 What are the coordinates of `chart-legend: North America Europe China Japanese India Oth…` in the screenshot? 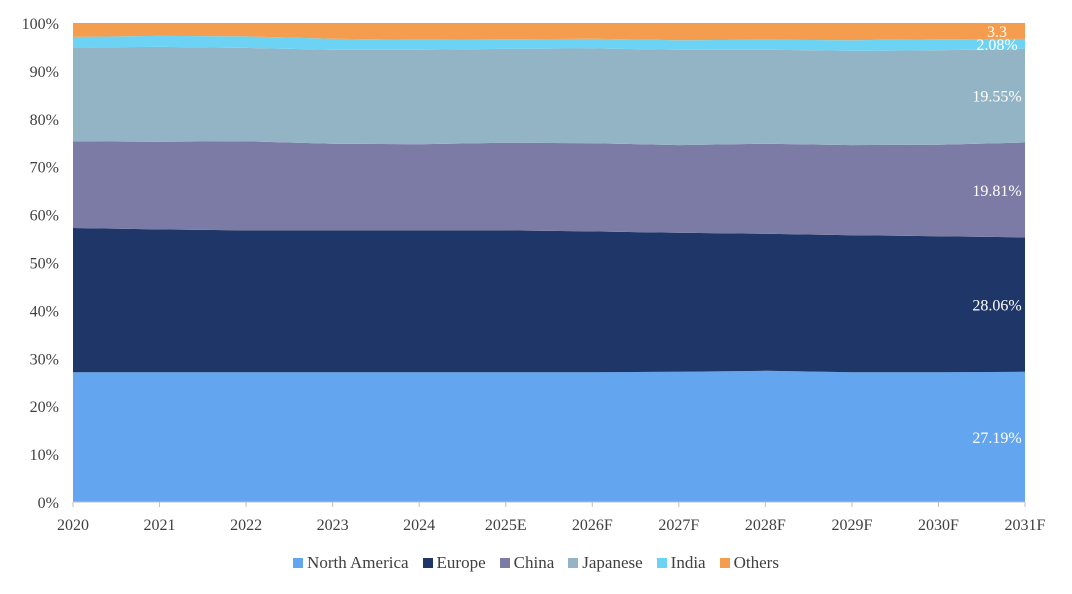 It's located at (536, 563).